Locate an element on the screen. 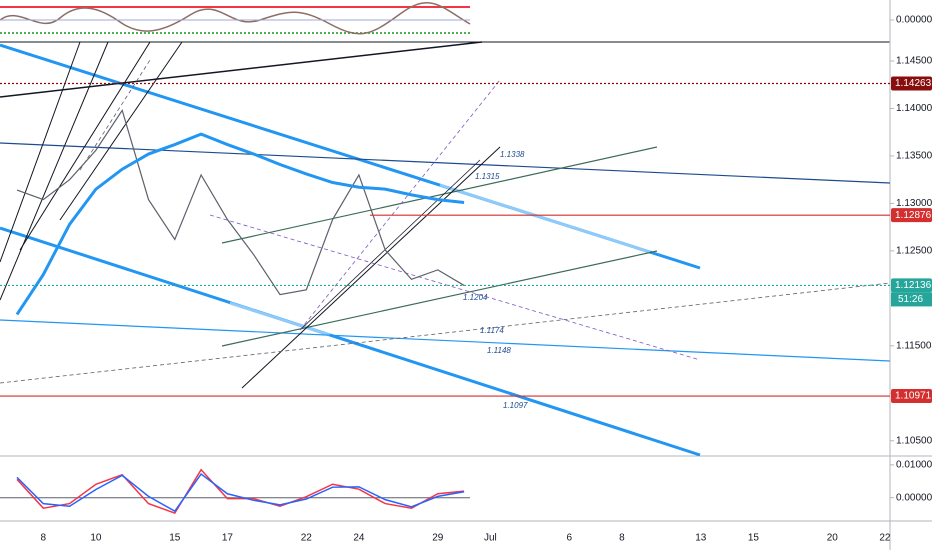 Image resolution: width=932 pixels, height=550 pixels. annotation: 1.1338 is located at coordinates (512, 154).